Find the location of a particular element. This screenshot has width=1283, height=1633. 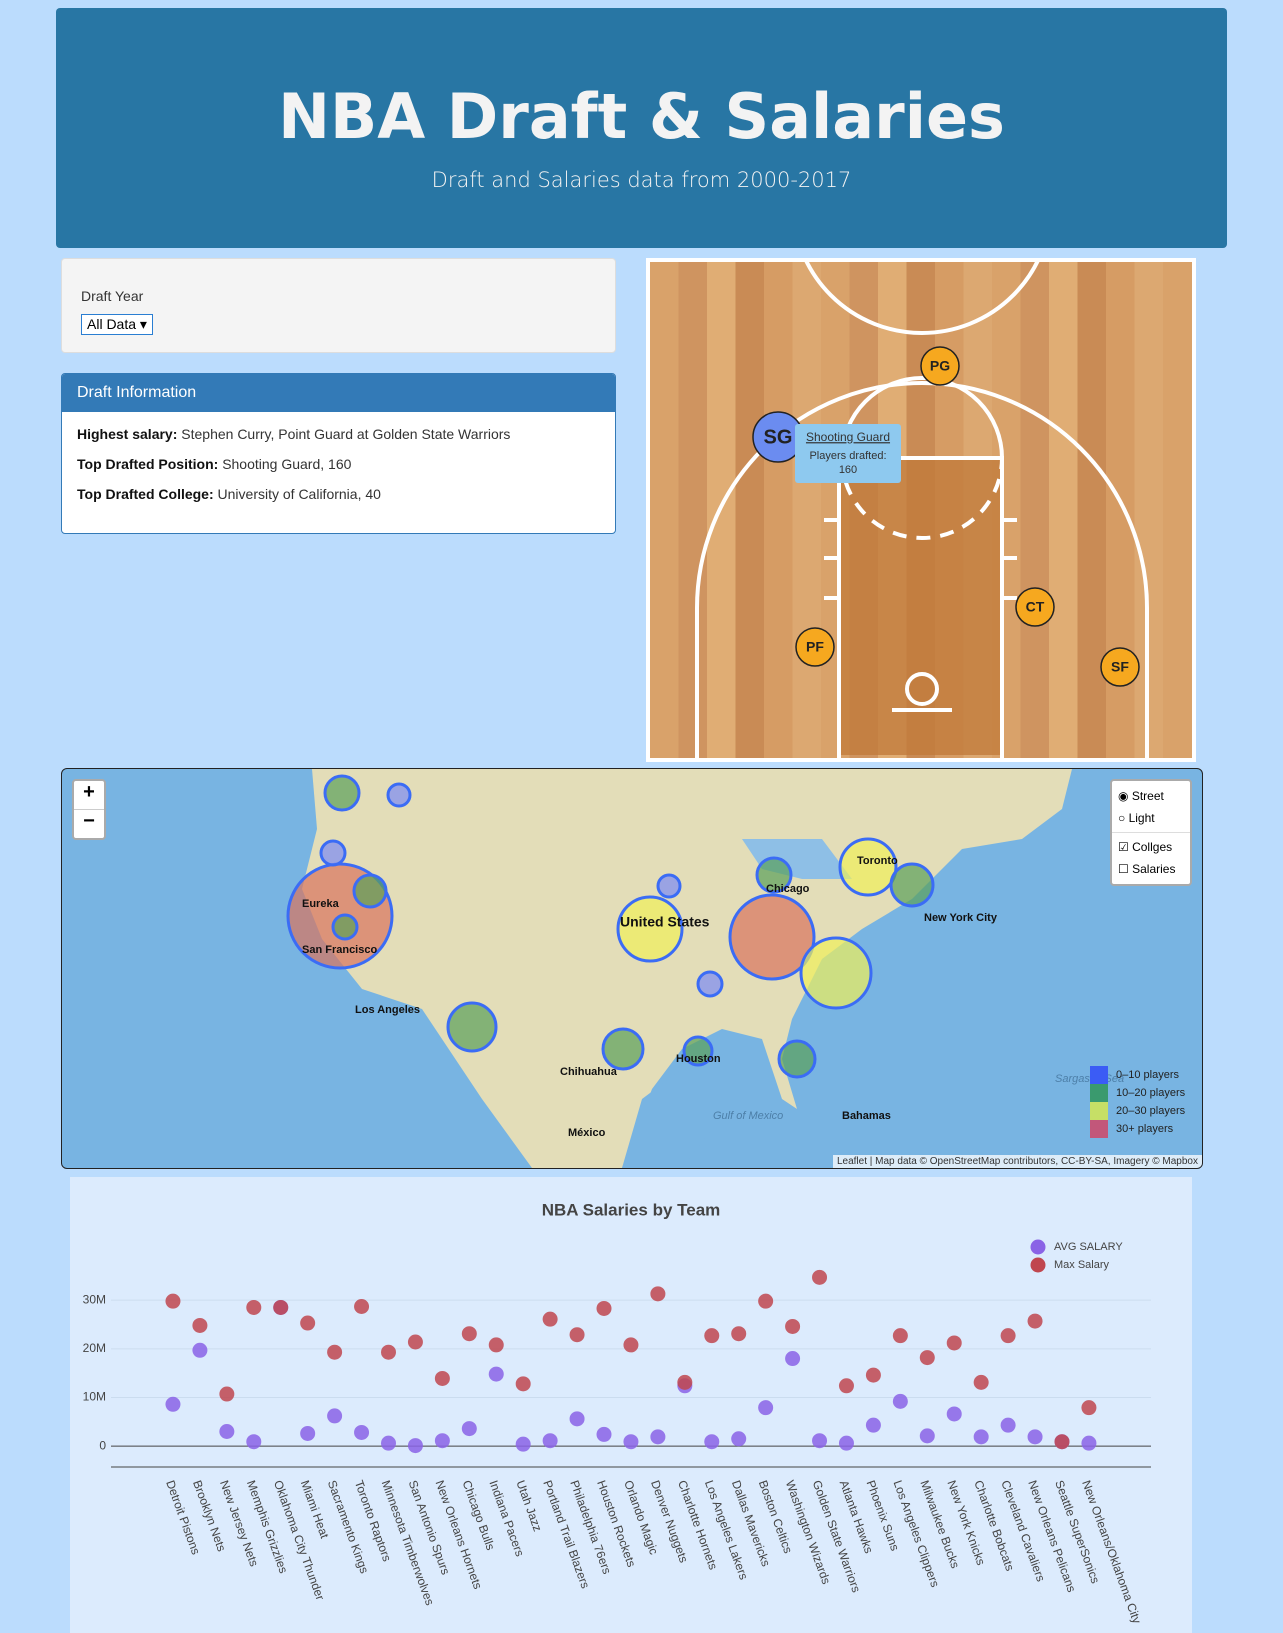

info-label: Top Drafted College: is located at coordinates (145, 494).